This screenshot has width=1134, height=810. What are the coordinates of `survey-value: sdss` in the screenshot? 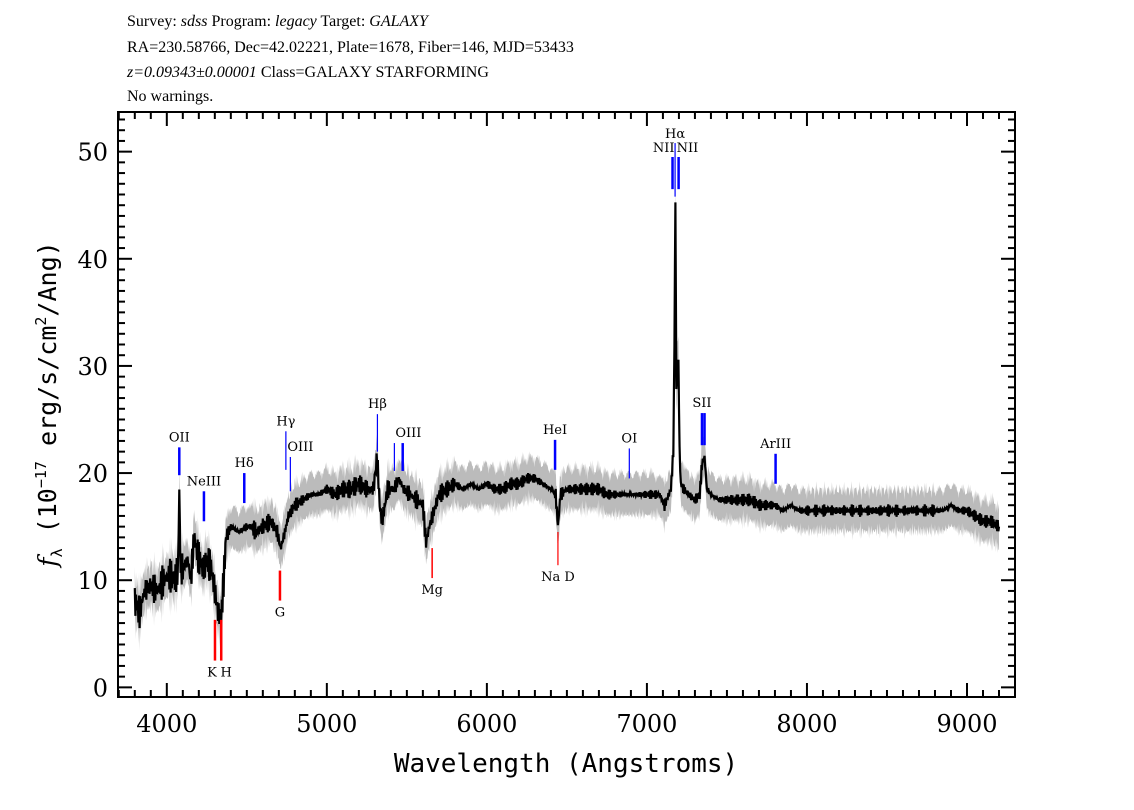 It's located at (194, 21).